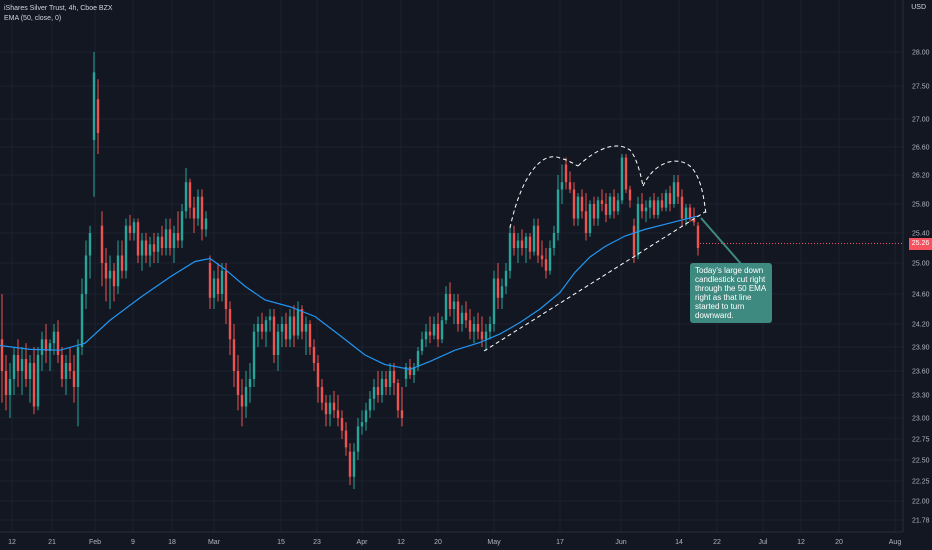 This screenshot has height=550, width=932. What do you see at coordinates (494, 542) in the screenshot?
I see `x-tick-label: May` at bounding box center [494, 542].